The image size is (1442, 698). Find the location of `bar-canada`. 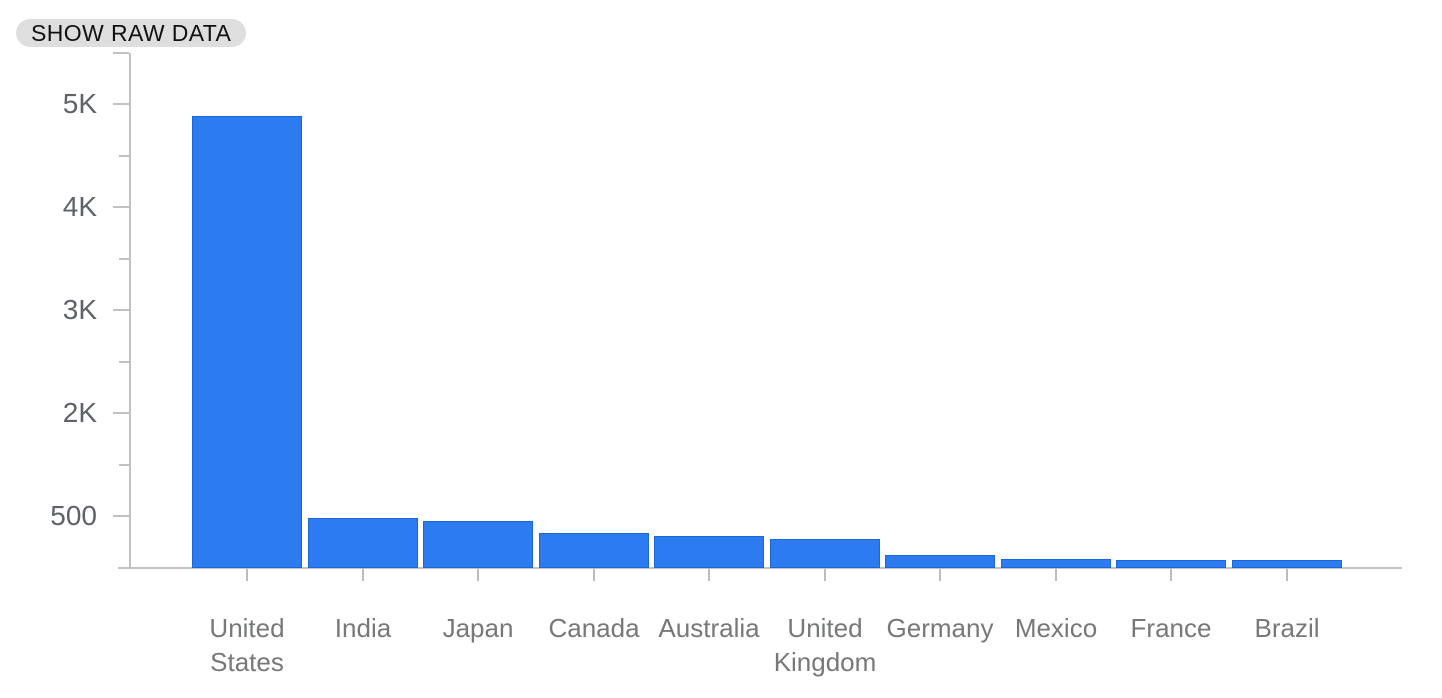

bar-canada is located at coordinates (594, 550).